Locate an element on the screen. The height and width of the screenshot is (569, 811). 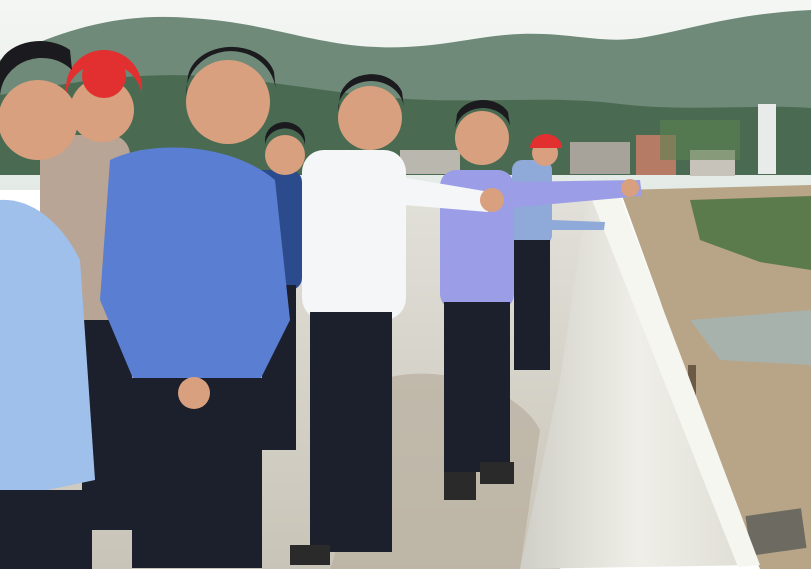
water-tower is located at coordinates (767, 139).